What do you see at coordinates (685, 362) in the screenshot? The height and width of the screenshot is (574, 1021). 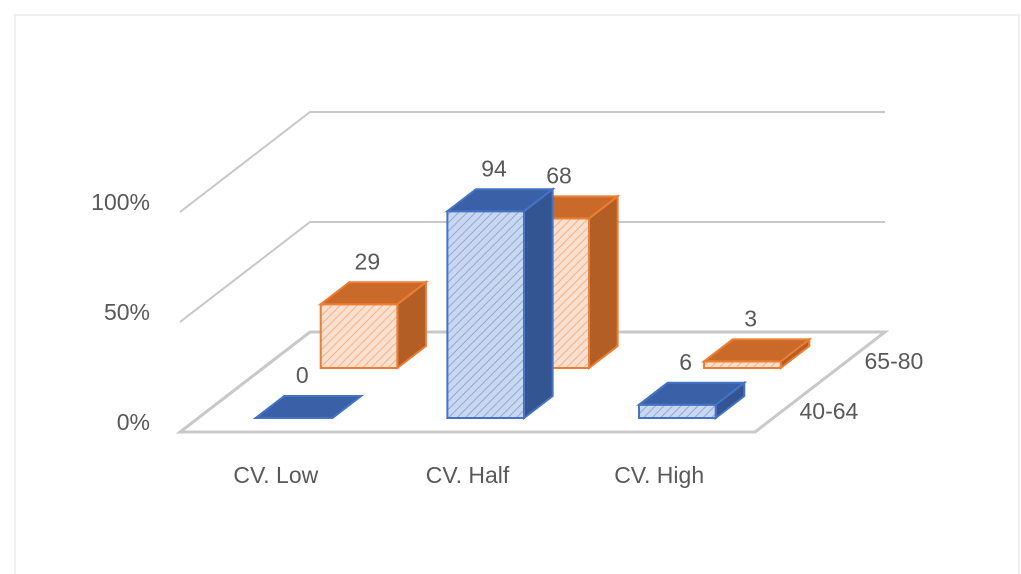 I see `data-label: 6` at bounding box center [685, 362].